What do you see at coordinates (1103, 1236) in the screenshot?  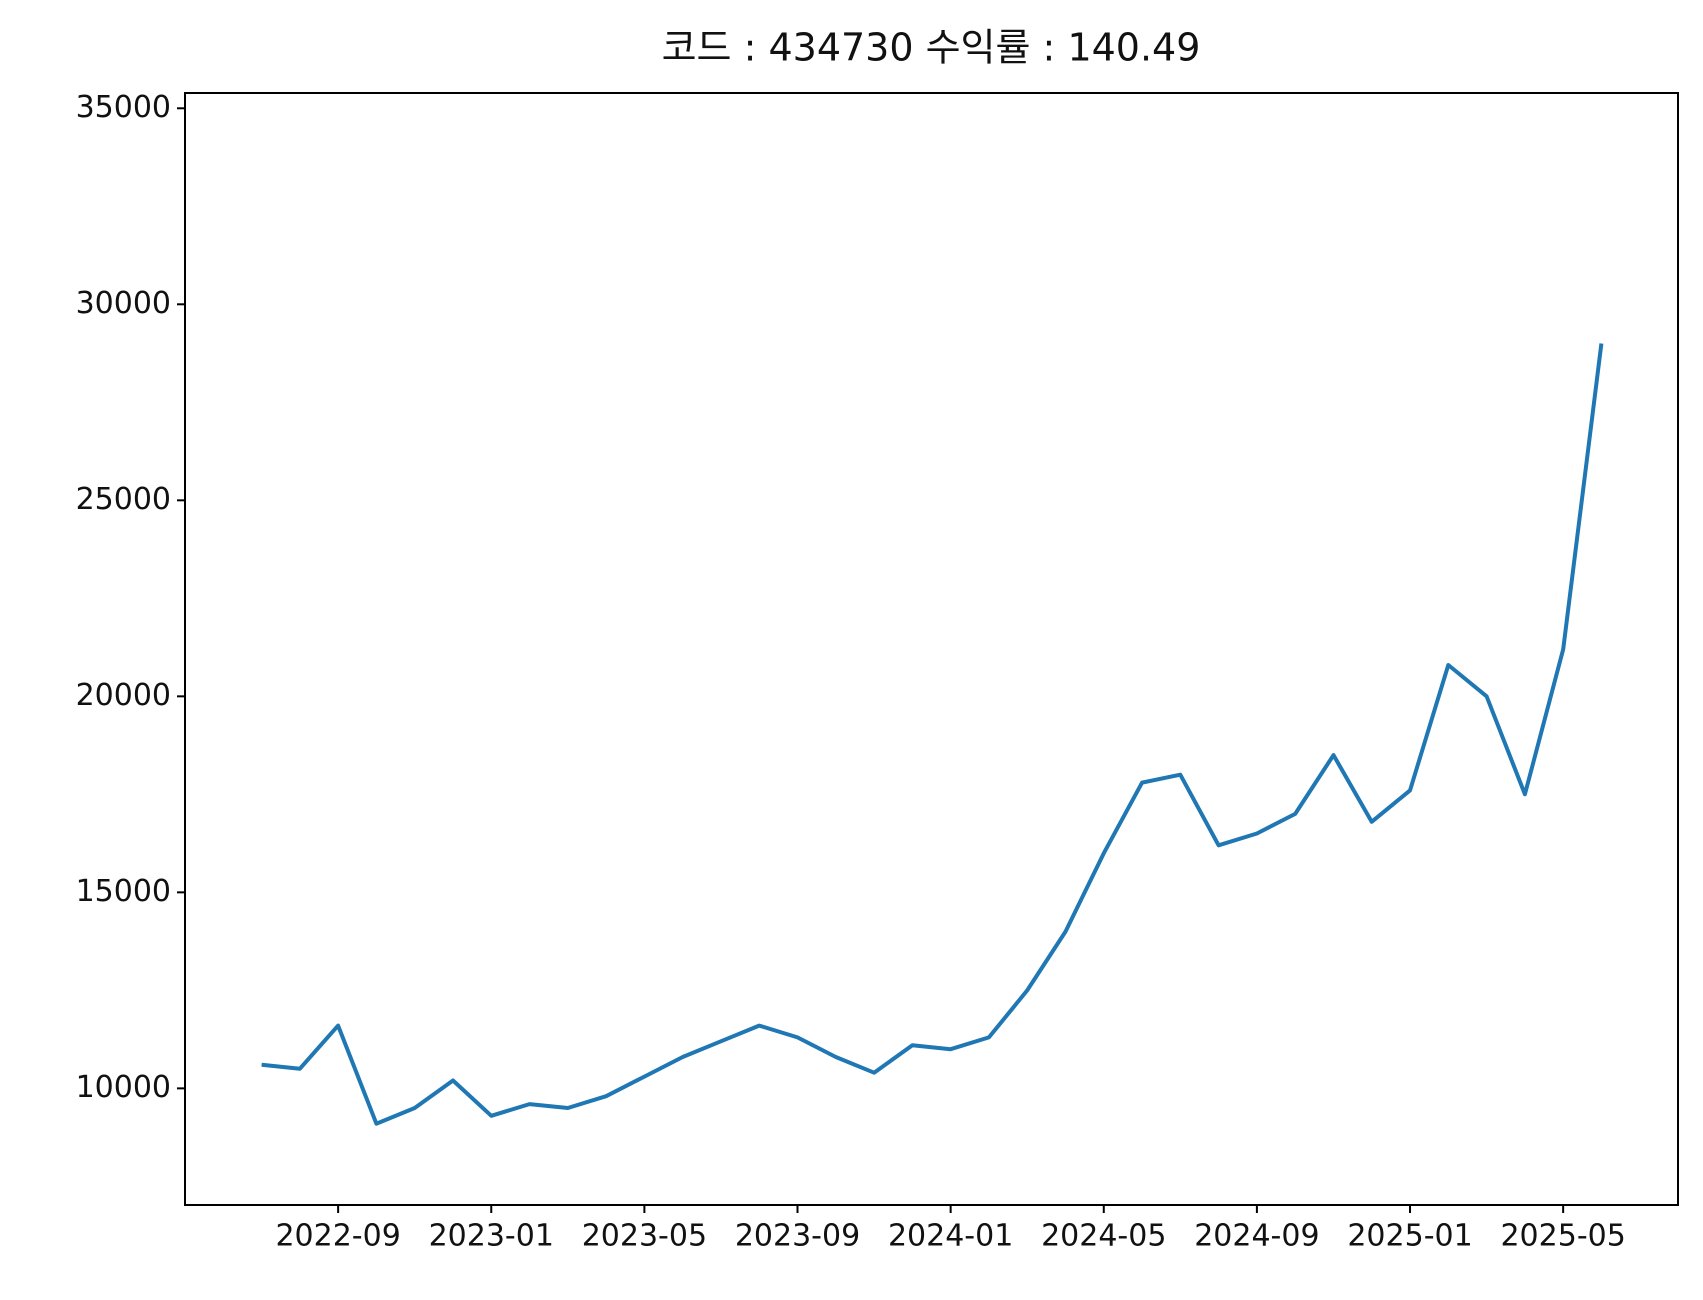 I see `x-tick-label: 2024-05` at bounding box center [1103, 1236].